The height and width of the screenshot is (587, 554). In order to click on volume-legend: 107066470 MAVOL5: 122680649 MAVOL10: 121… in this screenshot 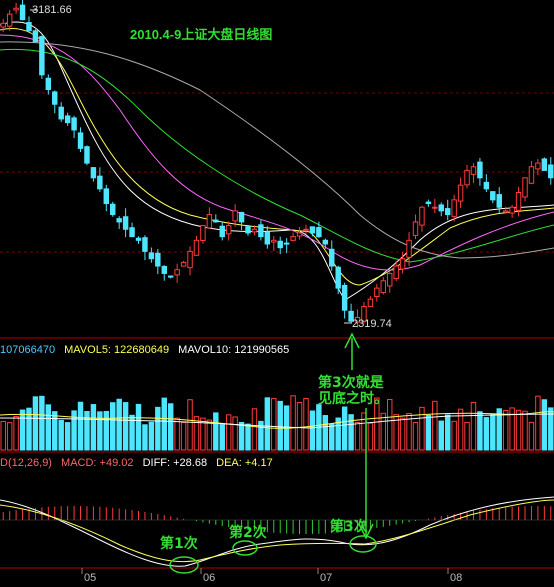, I will do `click(147, 350)`.